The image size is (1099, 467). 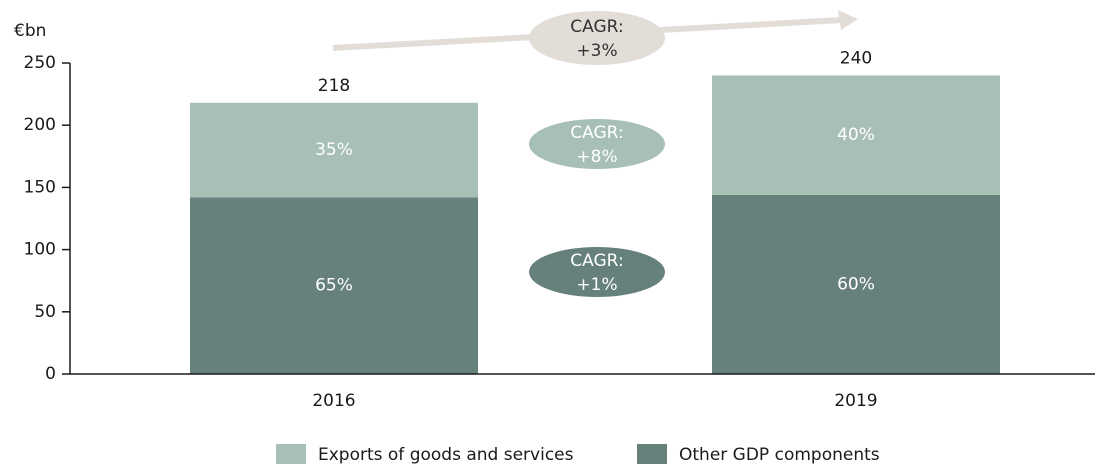 I want to click on cagr-text: +1%, so click(x=596, y=285).